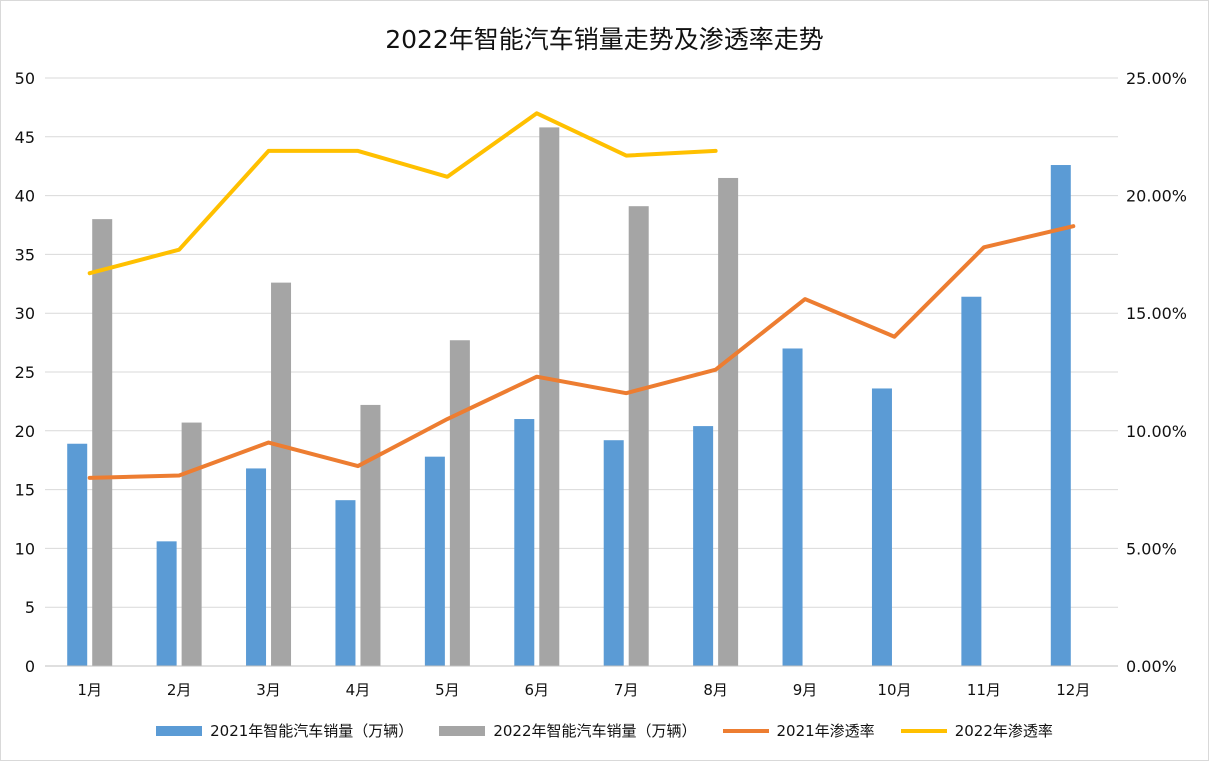 The height and width of the screenshot is (761, 1209). What do you see at coordinates (1156, 431) in the screenshot?
I see `y-right-tick-label: 10.00%` at bounding box center [1156, 431].